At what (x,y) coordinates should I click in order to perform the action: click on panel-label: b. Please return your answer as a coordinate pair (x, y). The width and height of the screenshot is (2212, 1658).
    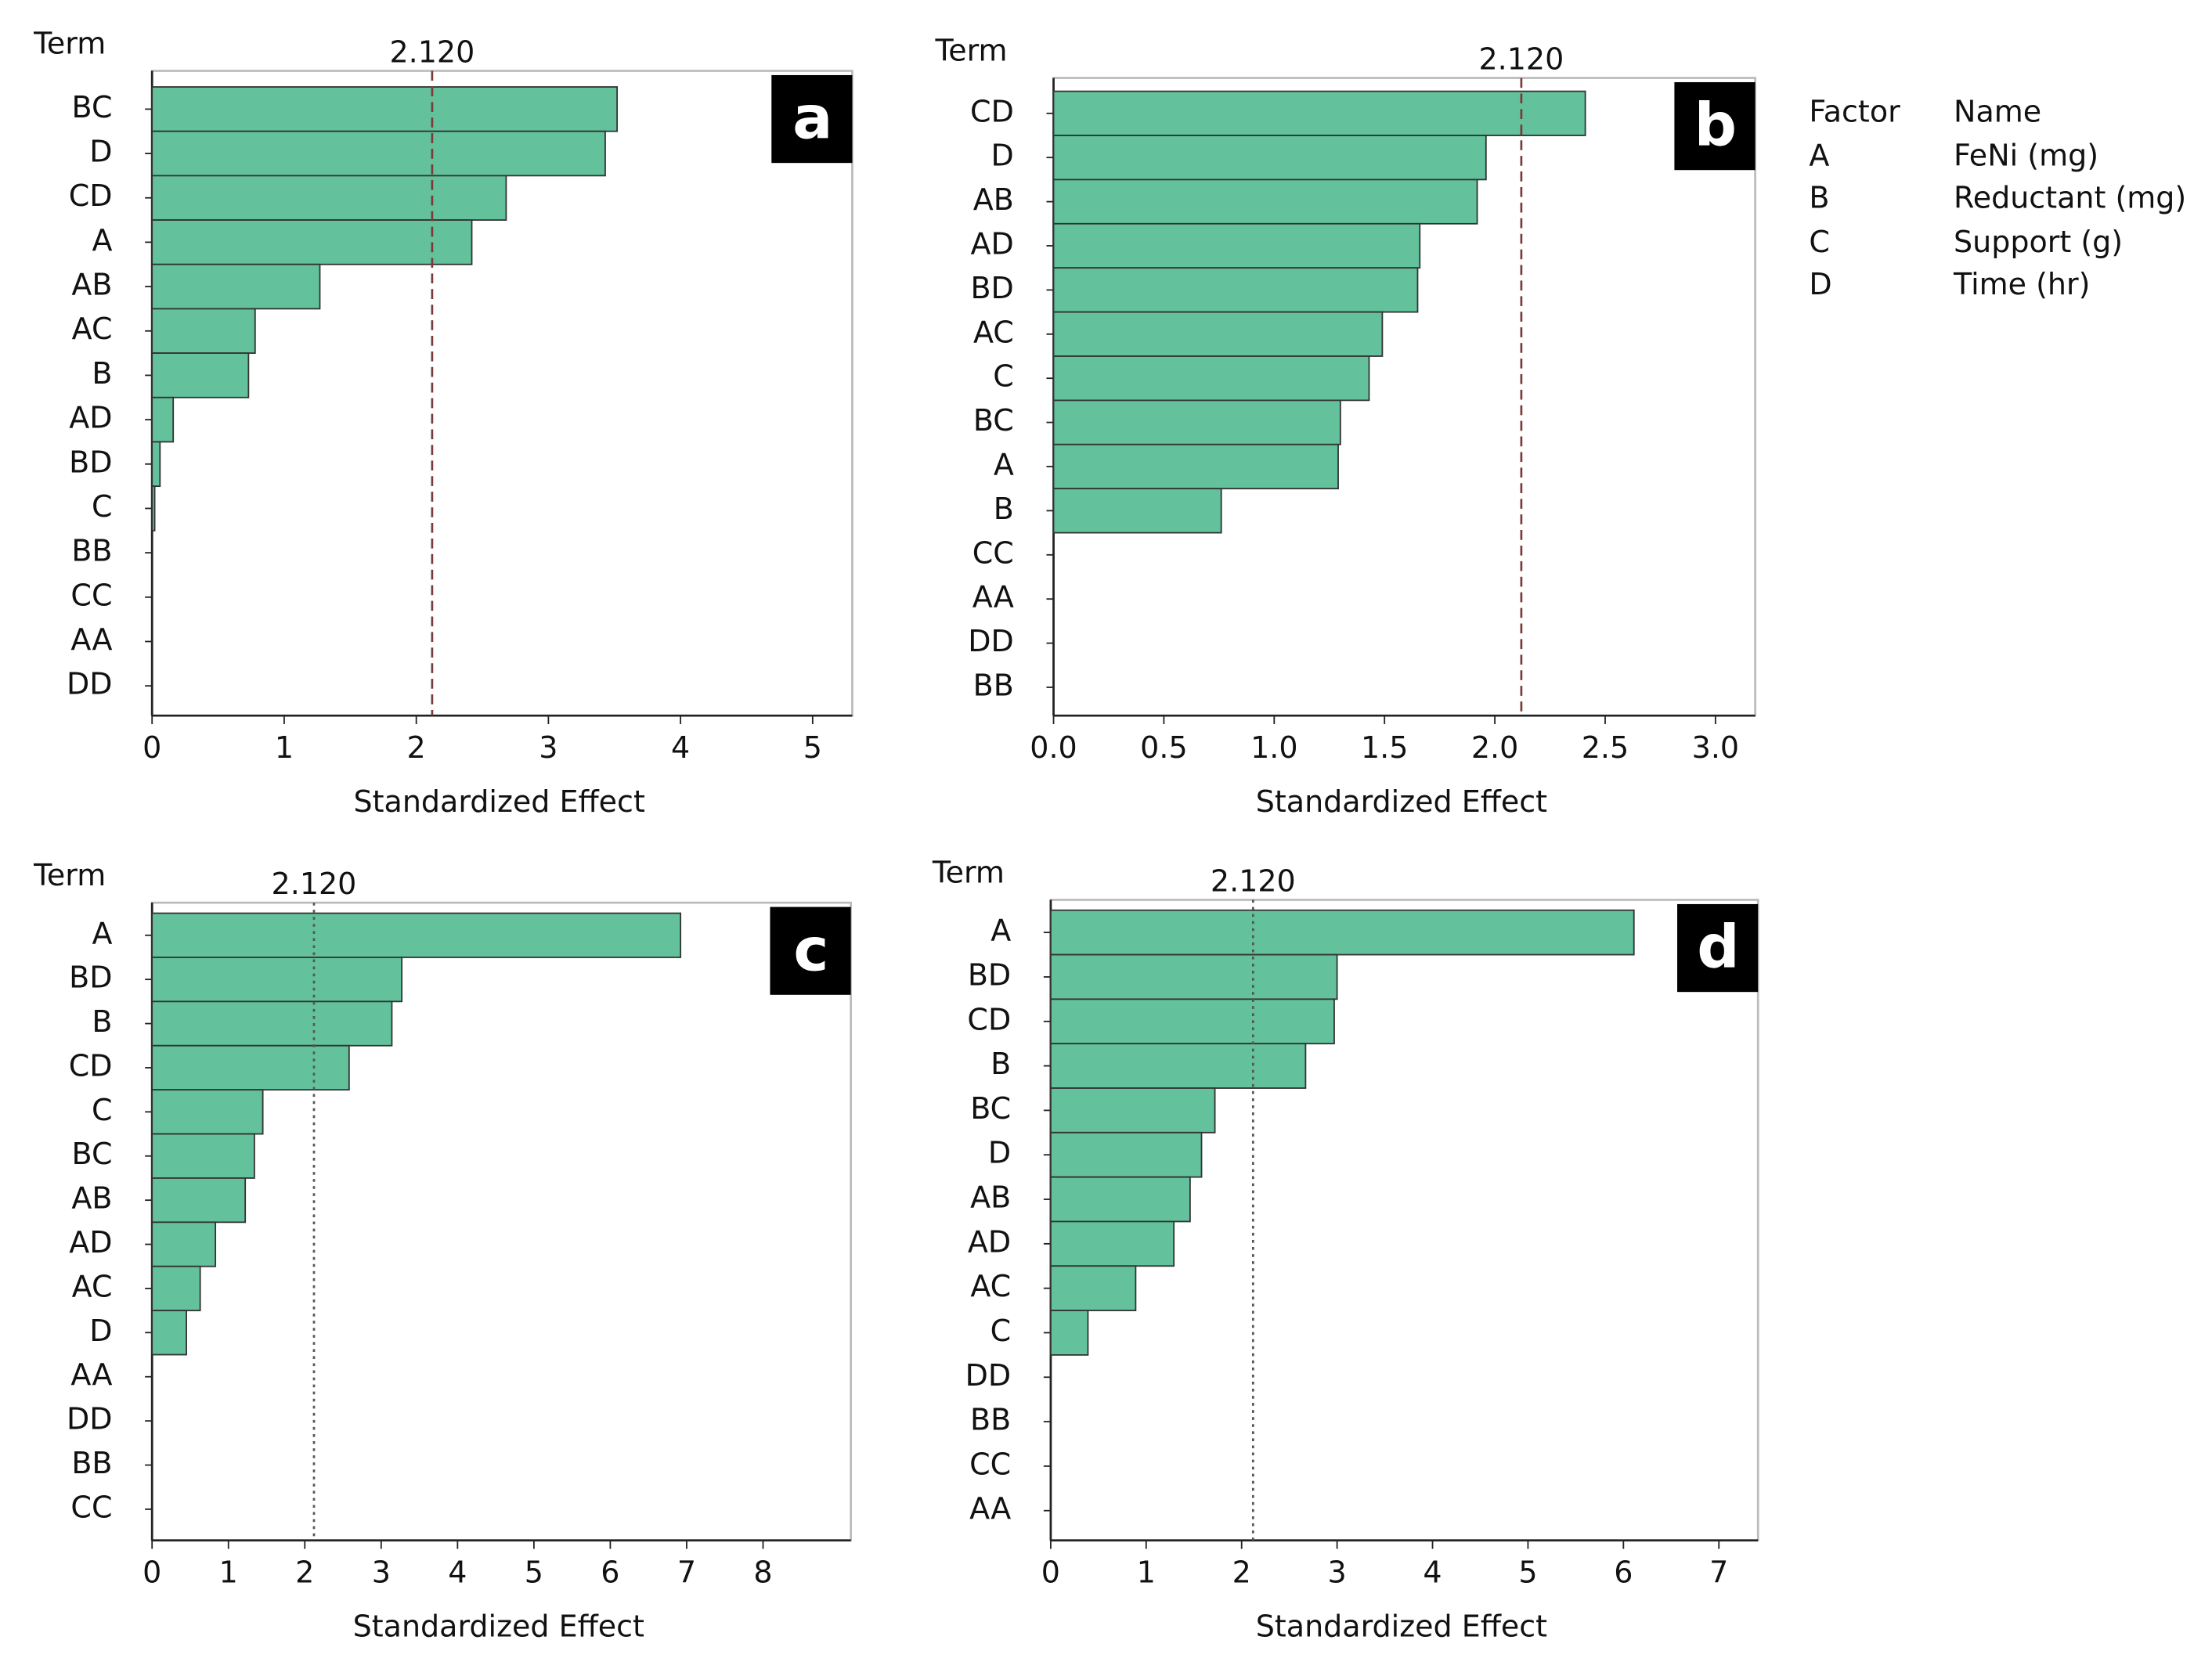
    Looking at the image, I should click on (1715, 125).